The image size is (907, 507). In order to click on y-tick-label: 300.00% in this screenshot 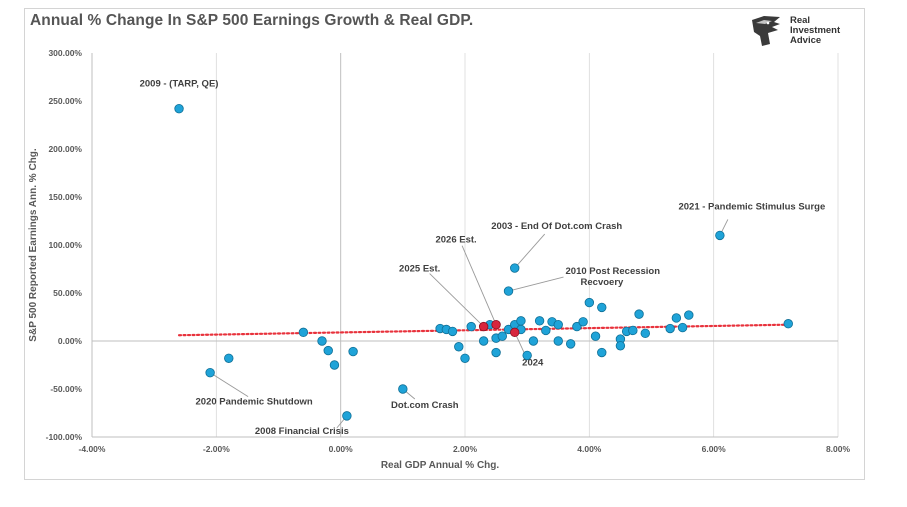, I will do `click(65, 53)`.